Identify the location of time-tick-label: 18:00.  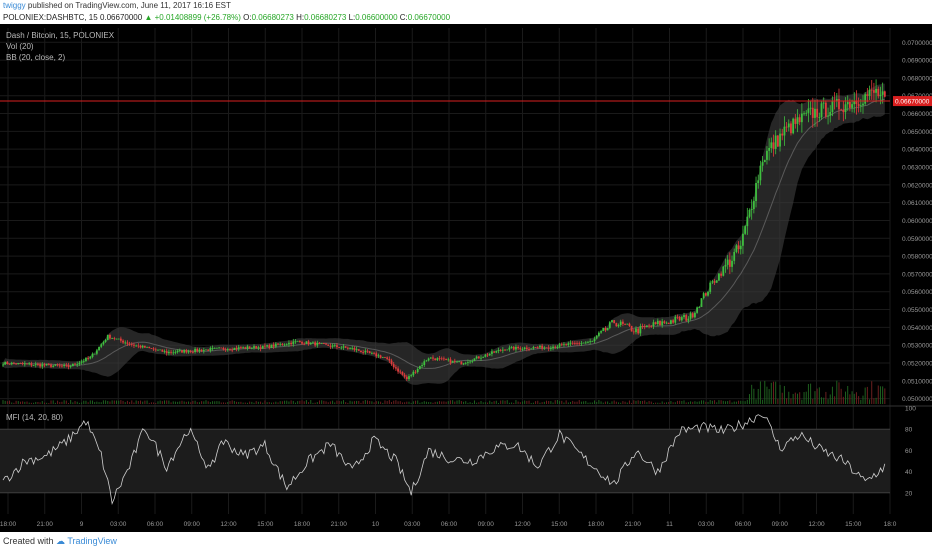
(8, 524).